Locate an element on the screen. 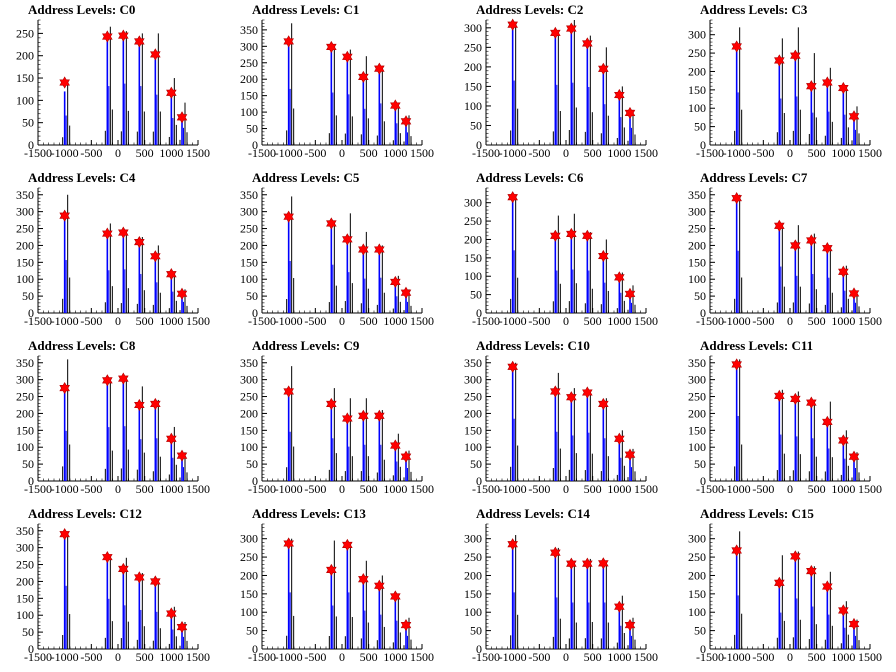 This screenshot has width=896, height=672. panel-title: Address Levels: C7 is located at coordinates (754, 177).